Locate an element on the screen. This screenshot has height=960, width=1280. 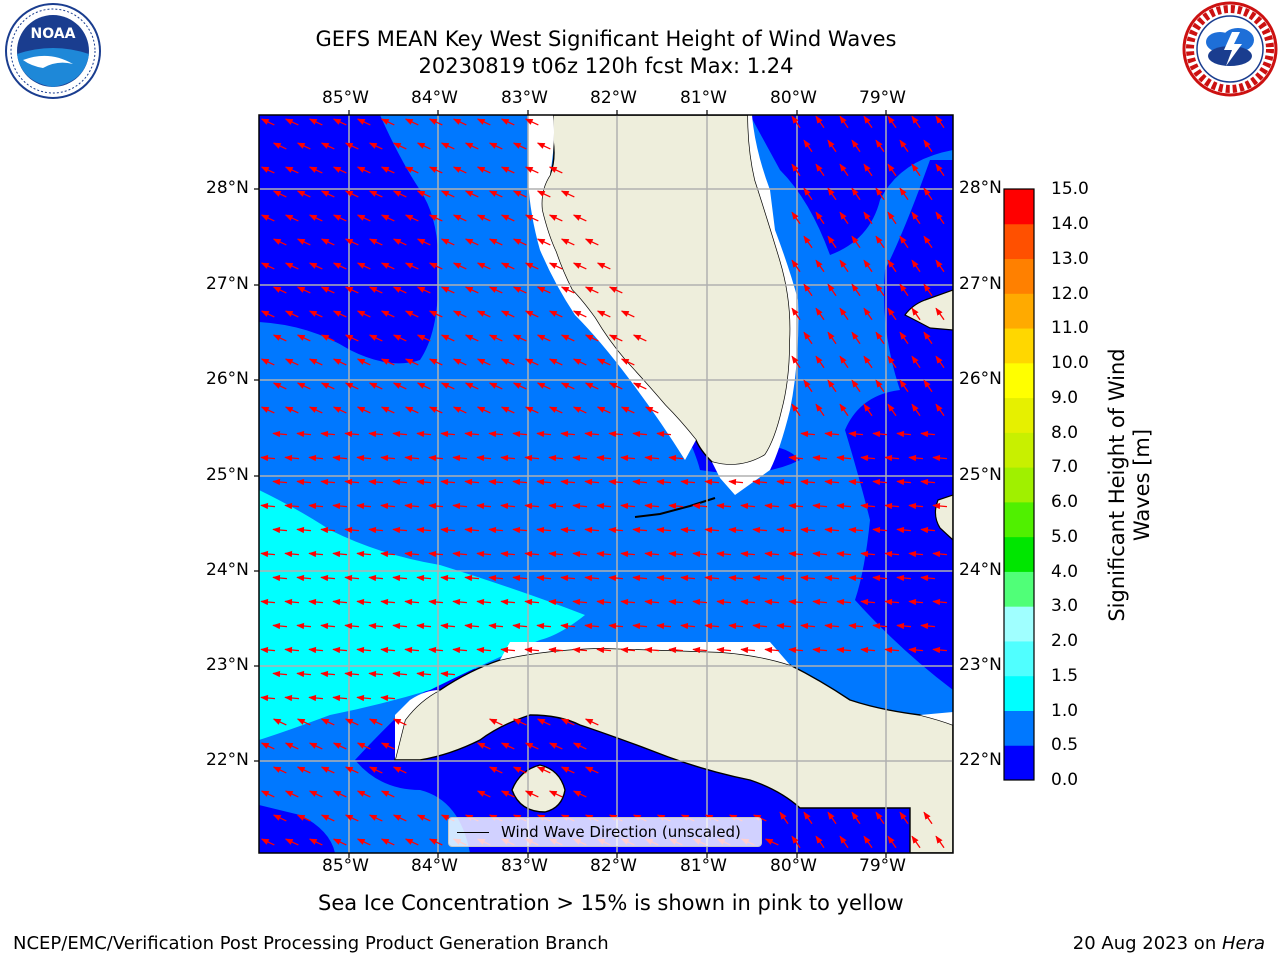
colorbar-tick-label: 14.0 is located at coordinates (1070, 224).